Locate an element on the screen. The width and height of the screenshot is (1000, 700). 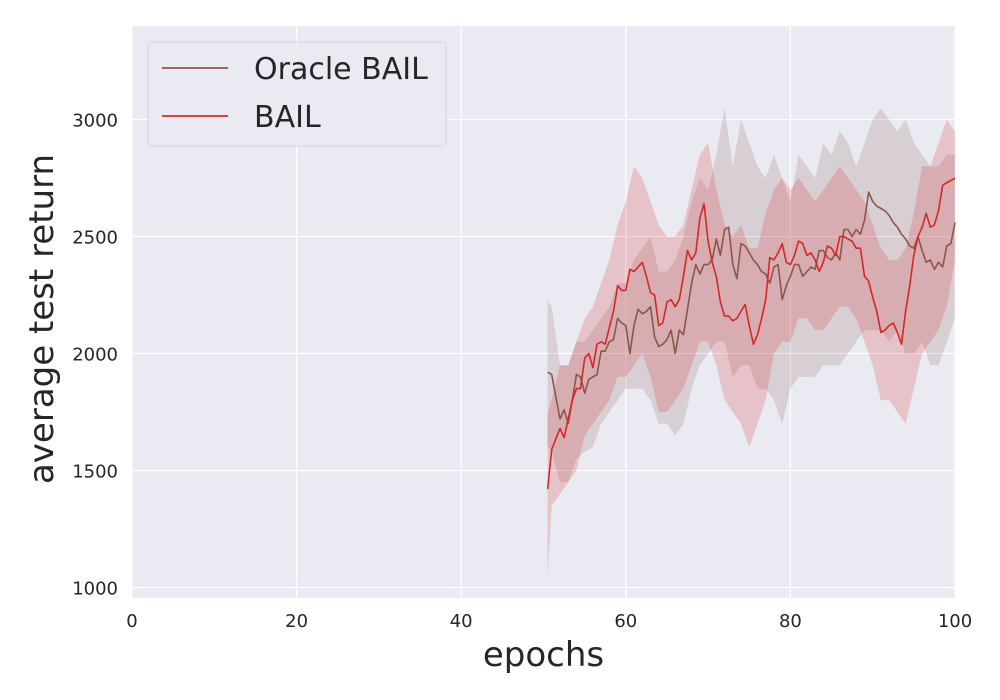
legend-label-bail: BAIL is located at coordinates (287, 117).